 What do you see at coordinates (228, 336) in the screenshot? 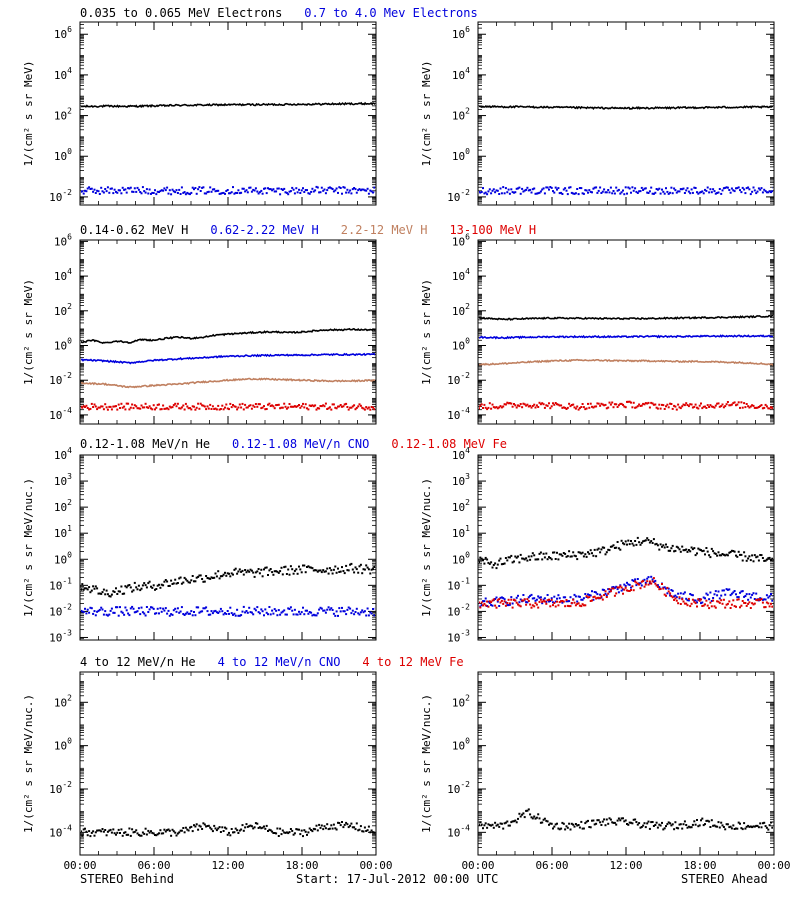
I see `series-line` at bounding box center [228, 336].